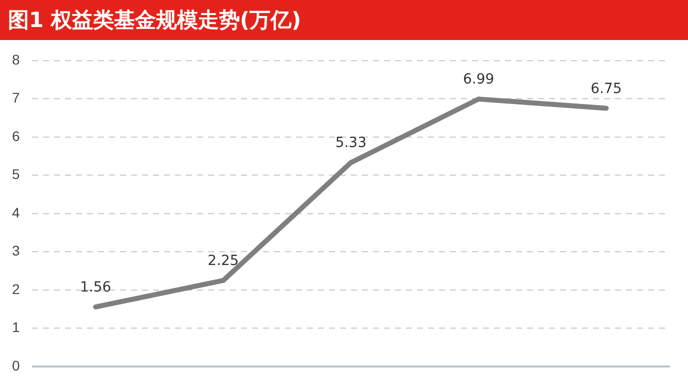 The height and width of the screenshot is (387, 688). I want to click on y-tick-label: 0, so click(16, 365).